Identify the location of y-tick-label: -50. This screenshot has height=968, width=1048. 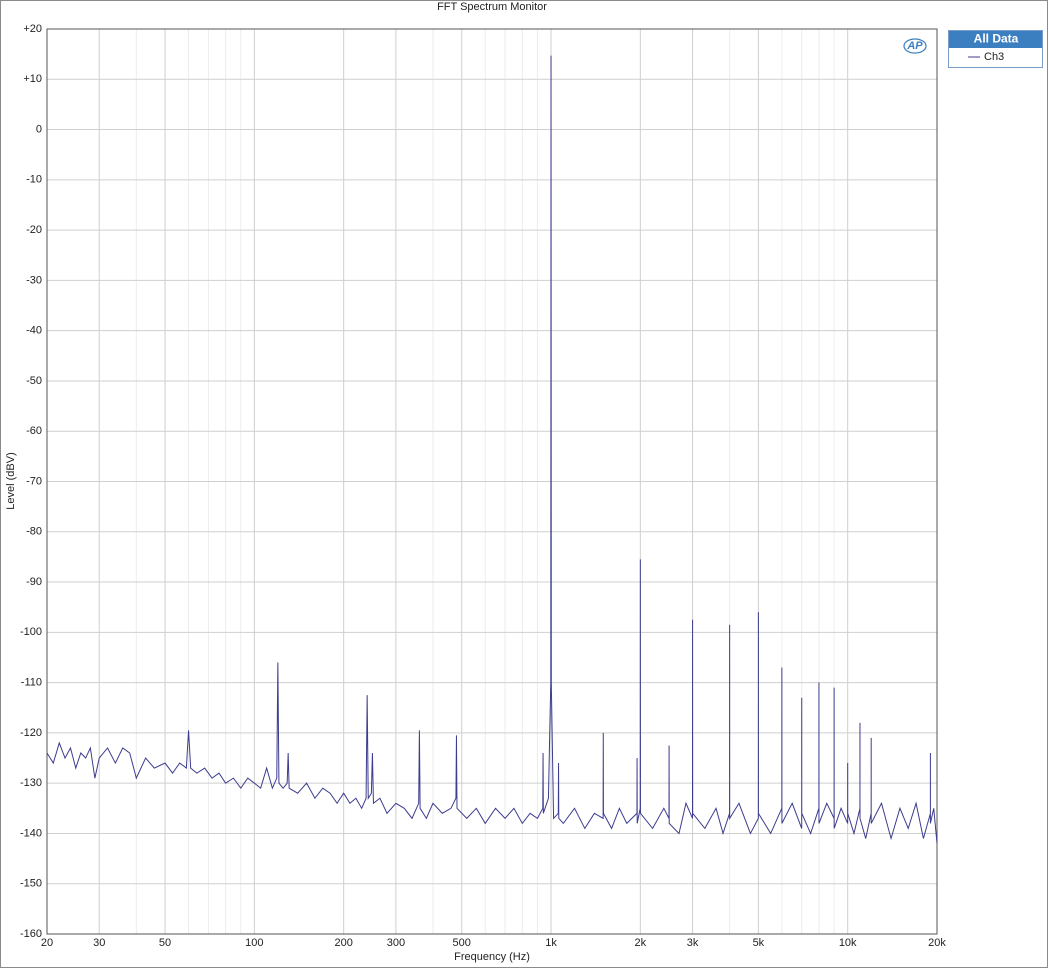
(34, 381).